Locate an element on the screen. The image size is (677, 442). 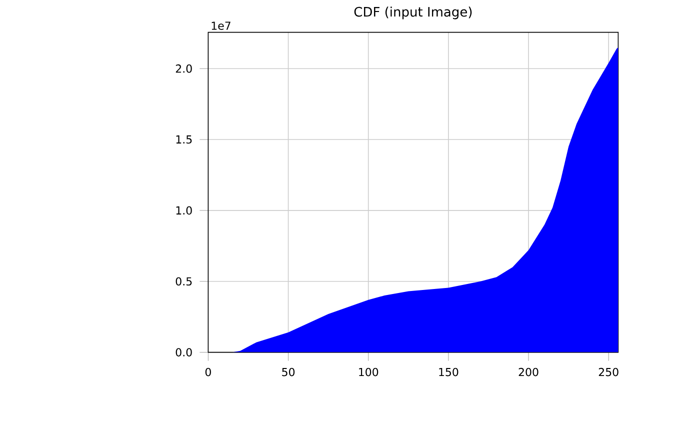
y-tick-label: 1.5 is located at coordinates (184, 140).